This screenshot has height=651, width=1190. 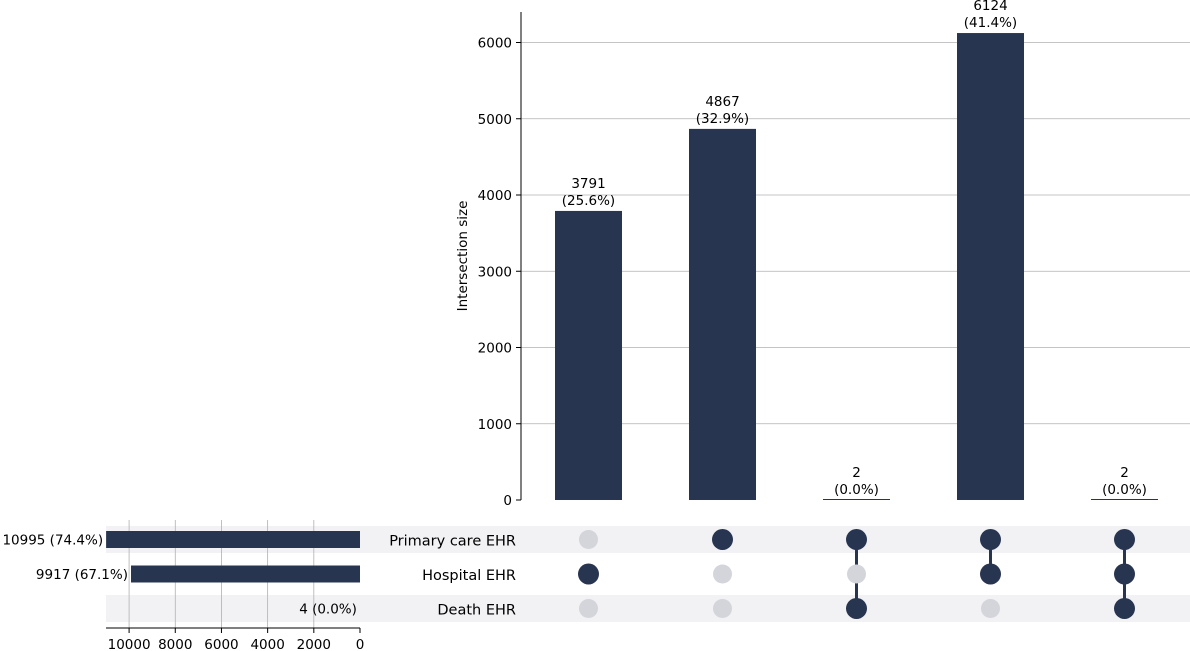 What do you see at coordinates (476, 611) in the screenshot?
I see `set-name-label: Death EHR` at bounding box center [476, 611].